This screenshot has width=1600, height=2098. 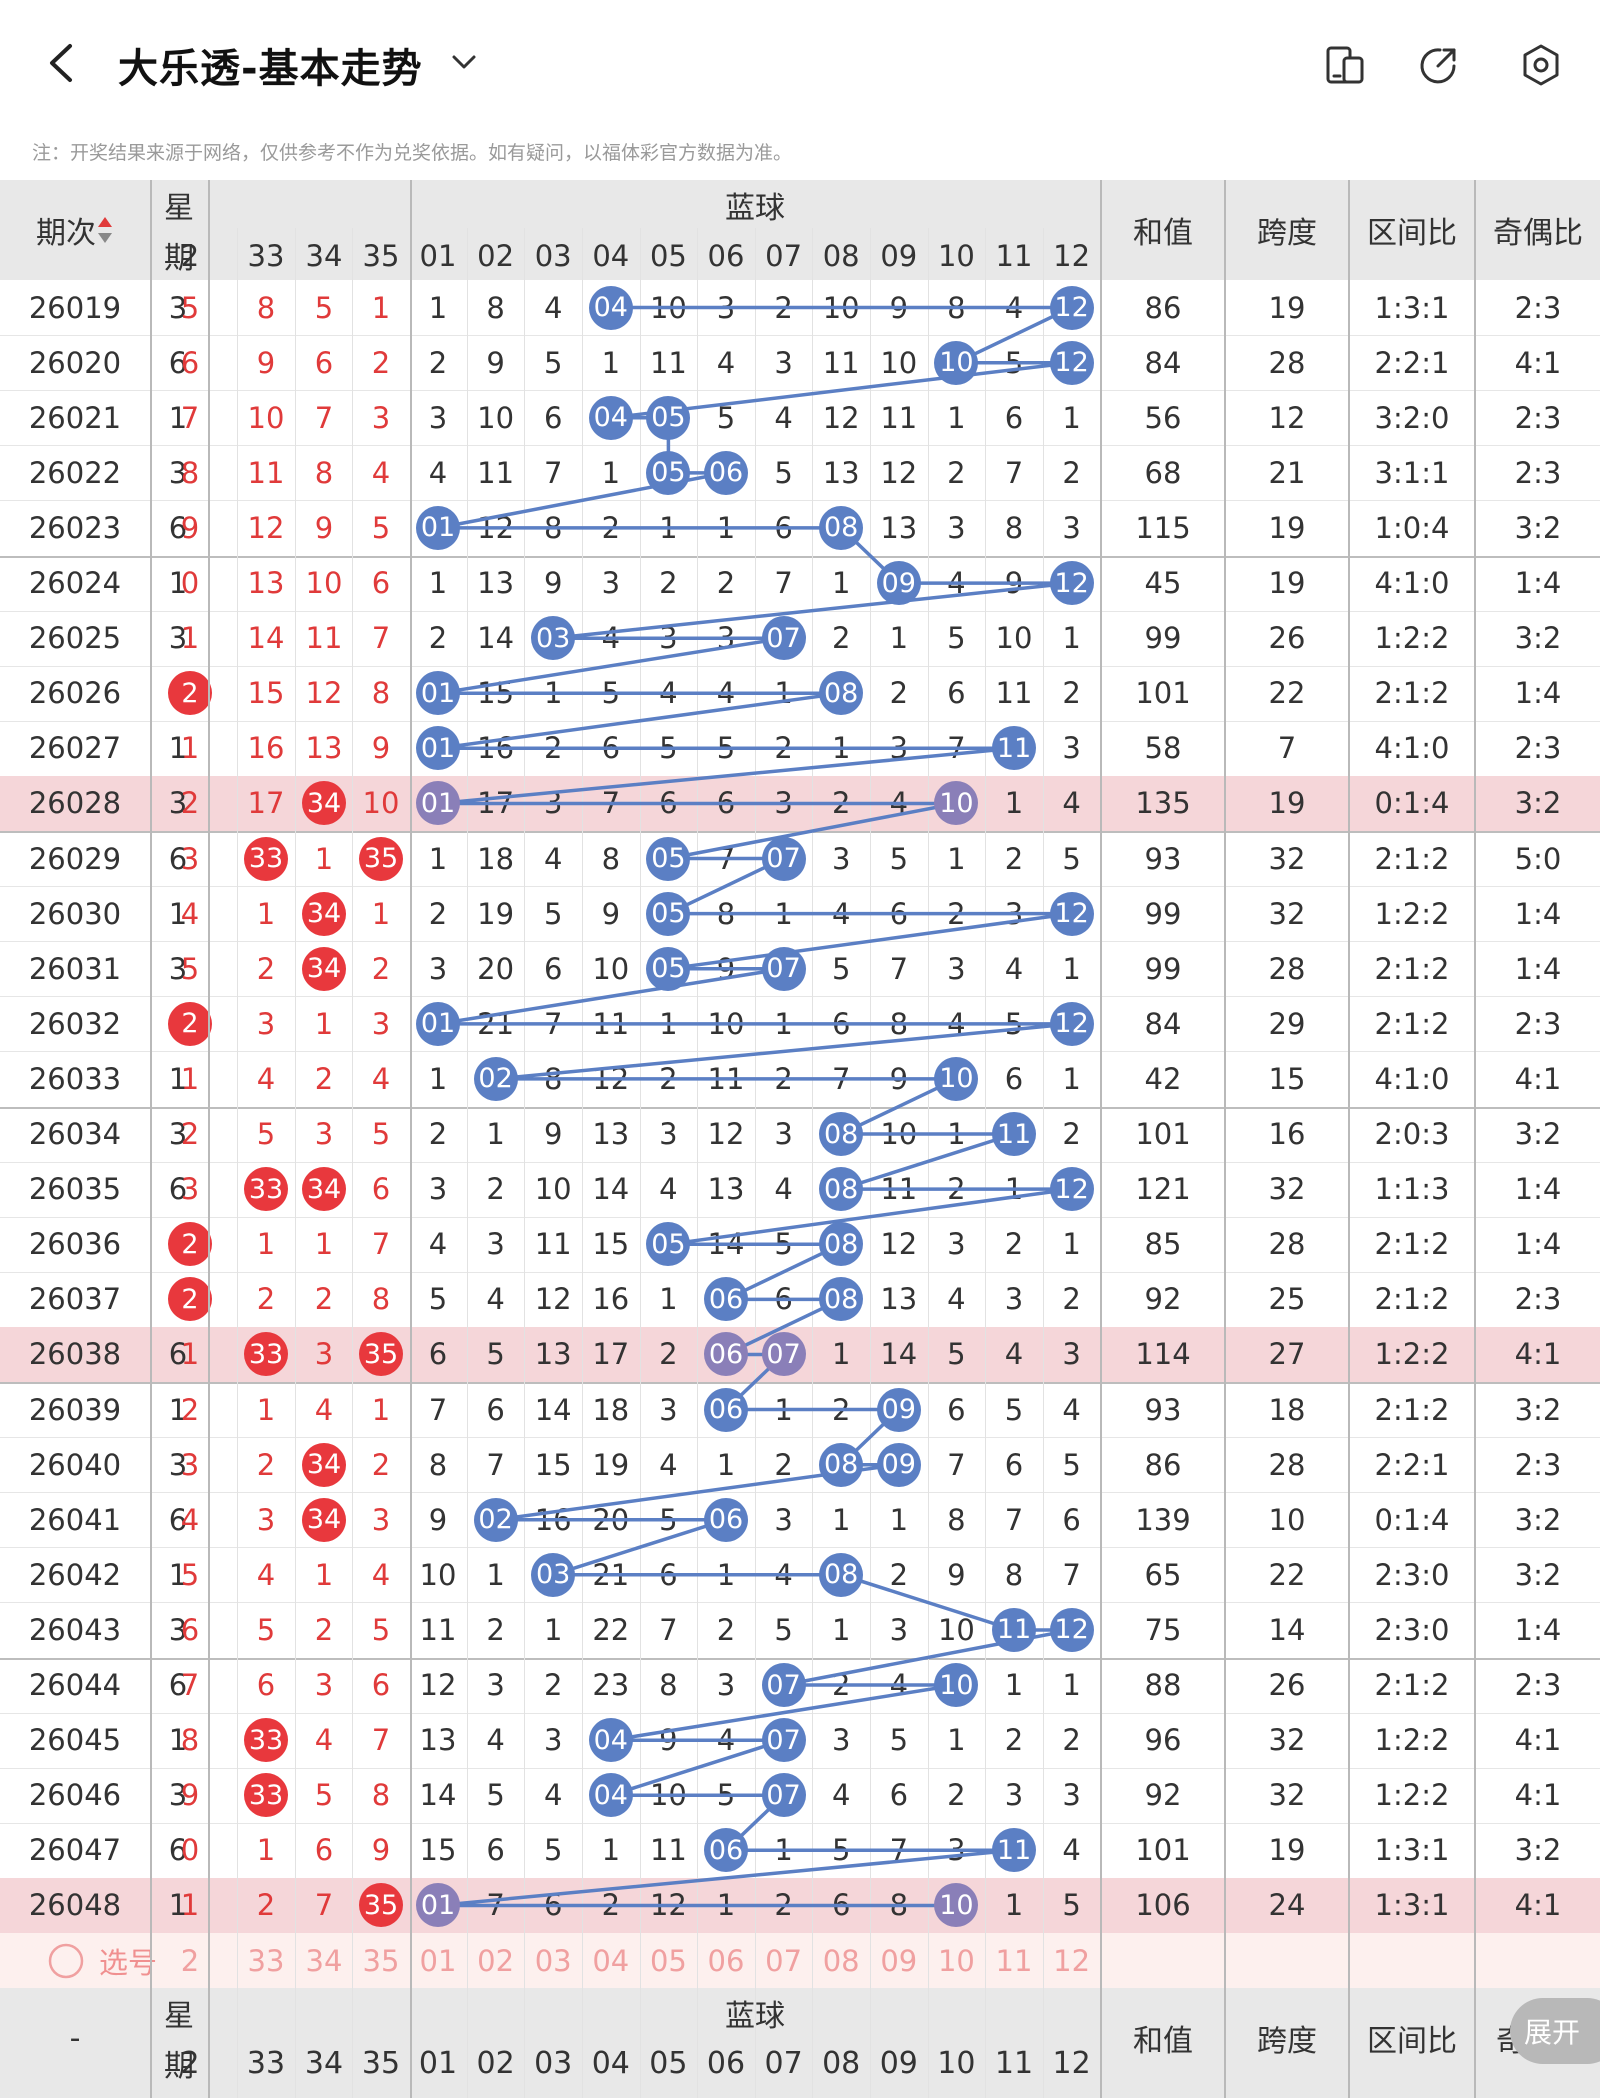 I want to click on back-arrow-icon, so click(x=63, y=63).